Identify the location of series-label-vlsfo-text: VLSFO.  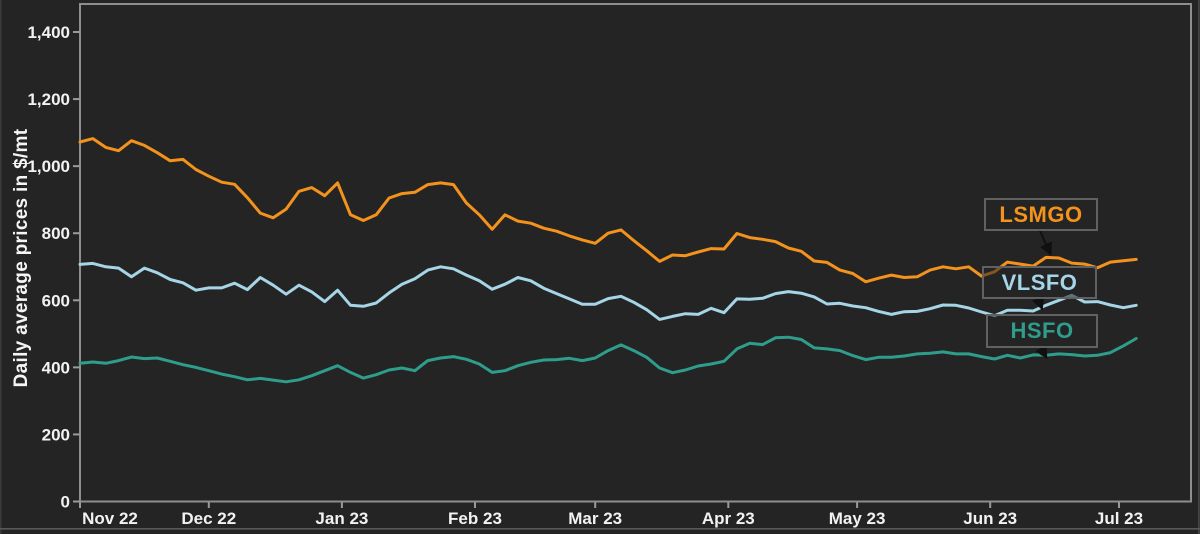
(1039, 282).